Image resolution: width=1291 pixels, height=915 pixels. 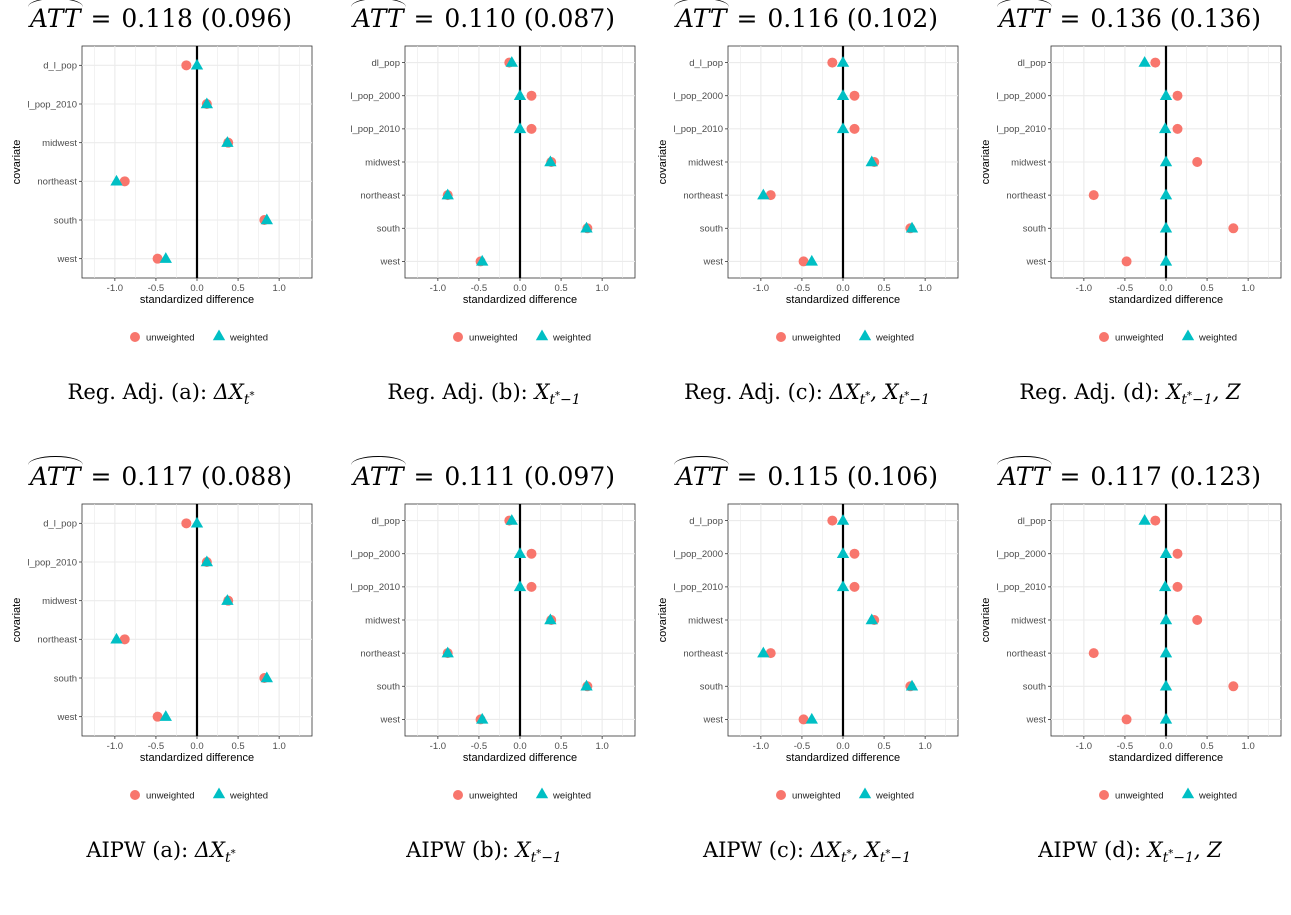 What do you see at coordinates (892, 476) in the screenshot?
I see `att-standard-error: (0.106)` at bounding box center [892, 476].